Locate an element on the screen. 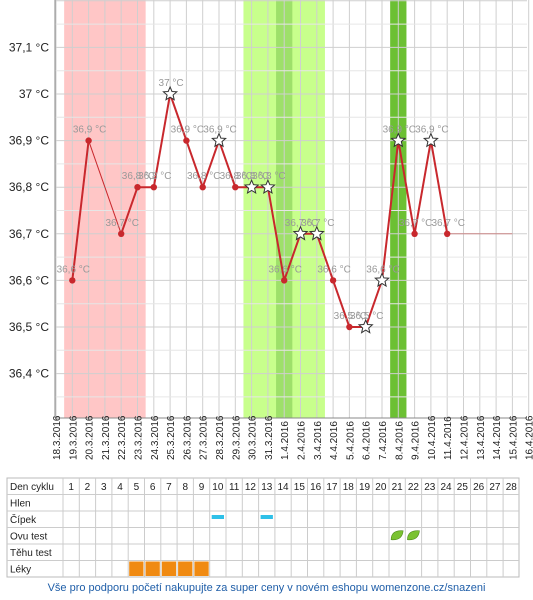 Image resolution: width=533 pixels, height=600 pixels. cycle-day-number: 18 is located at coordinates (349, 487).